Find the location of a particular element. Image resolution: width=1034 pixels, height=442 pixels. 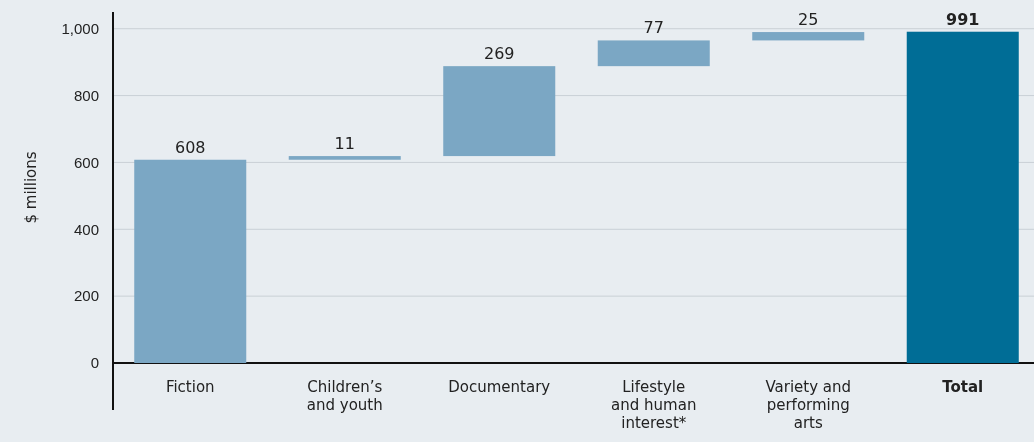

y-tick-label: 1,000 is located at coordinates (80, 29).